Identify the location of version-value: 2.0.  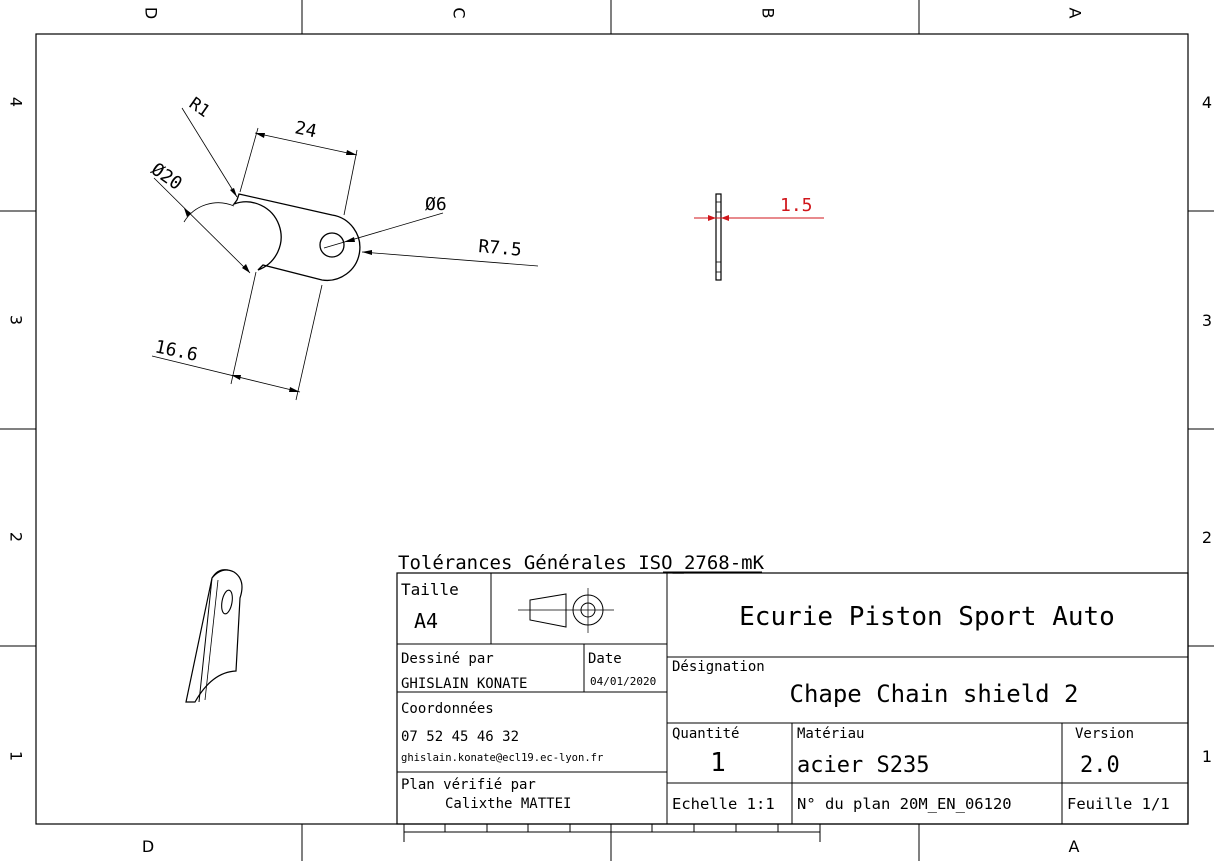
(1100, 765).